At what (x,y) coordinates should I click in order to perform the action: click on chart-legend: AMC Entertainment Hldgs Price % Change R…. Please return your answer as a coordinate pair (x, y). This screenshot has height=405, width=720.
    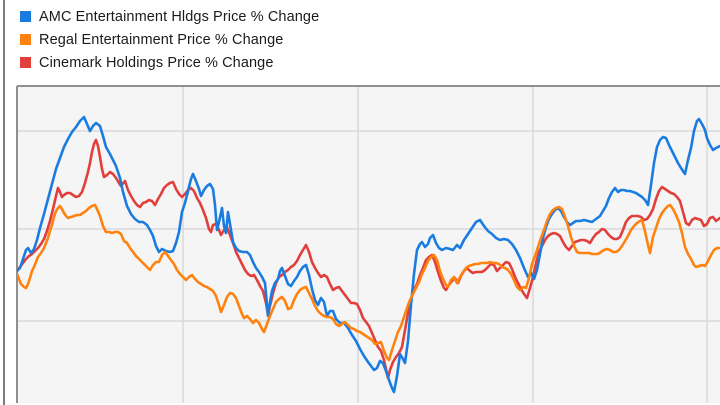
    Looking at the image, I should click on (169, 39).